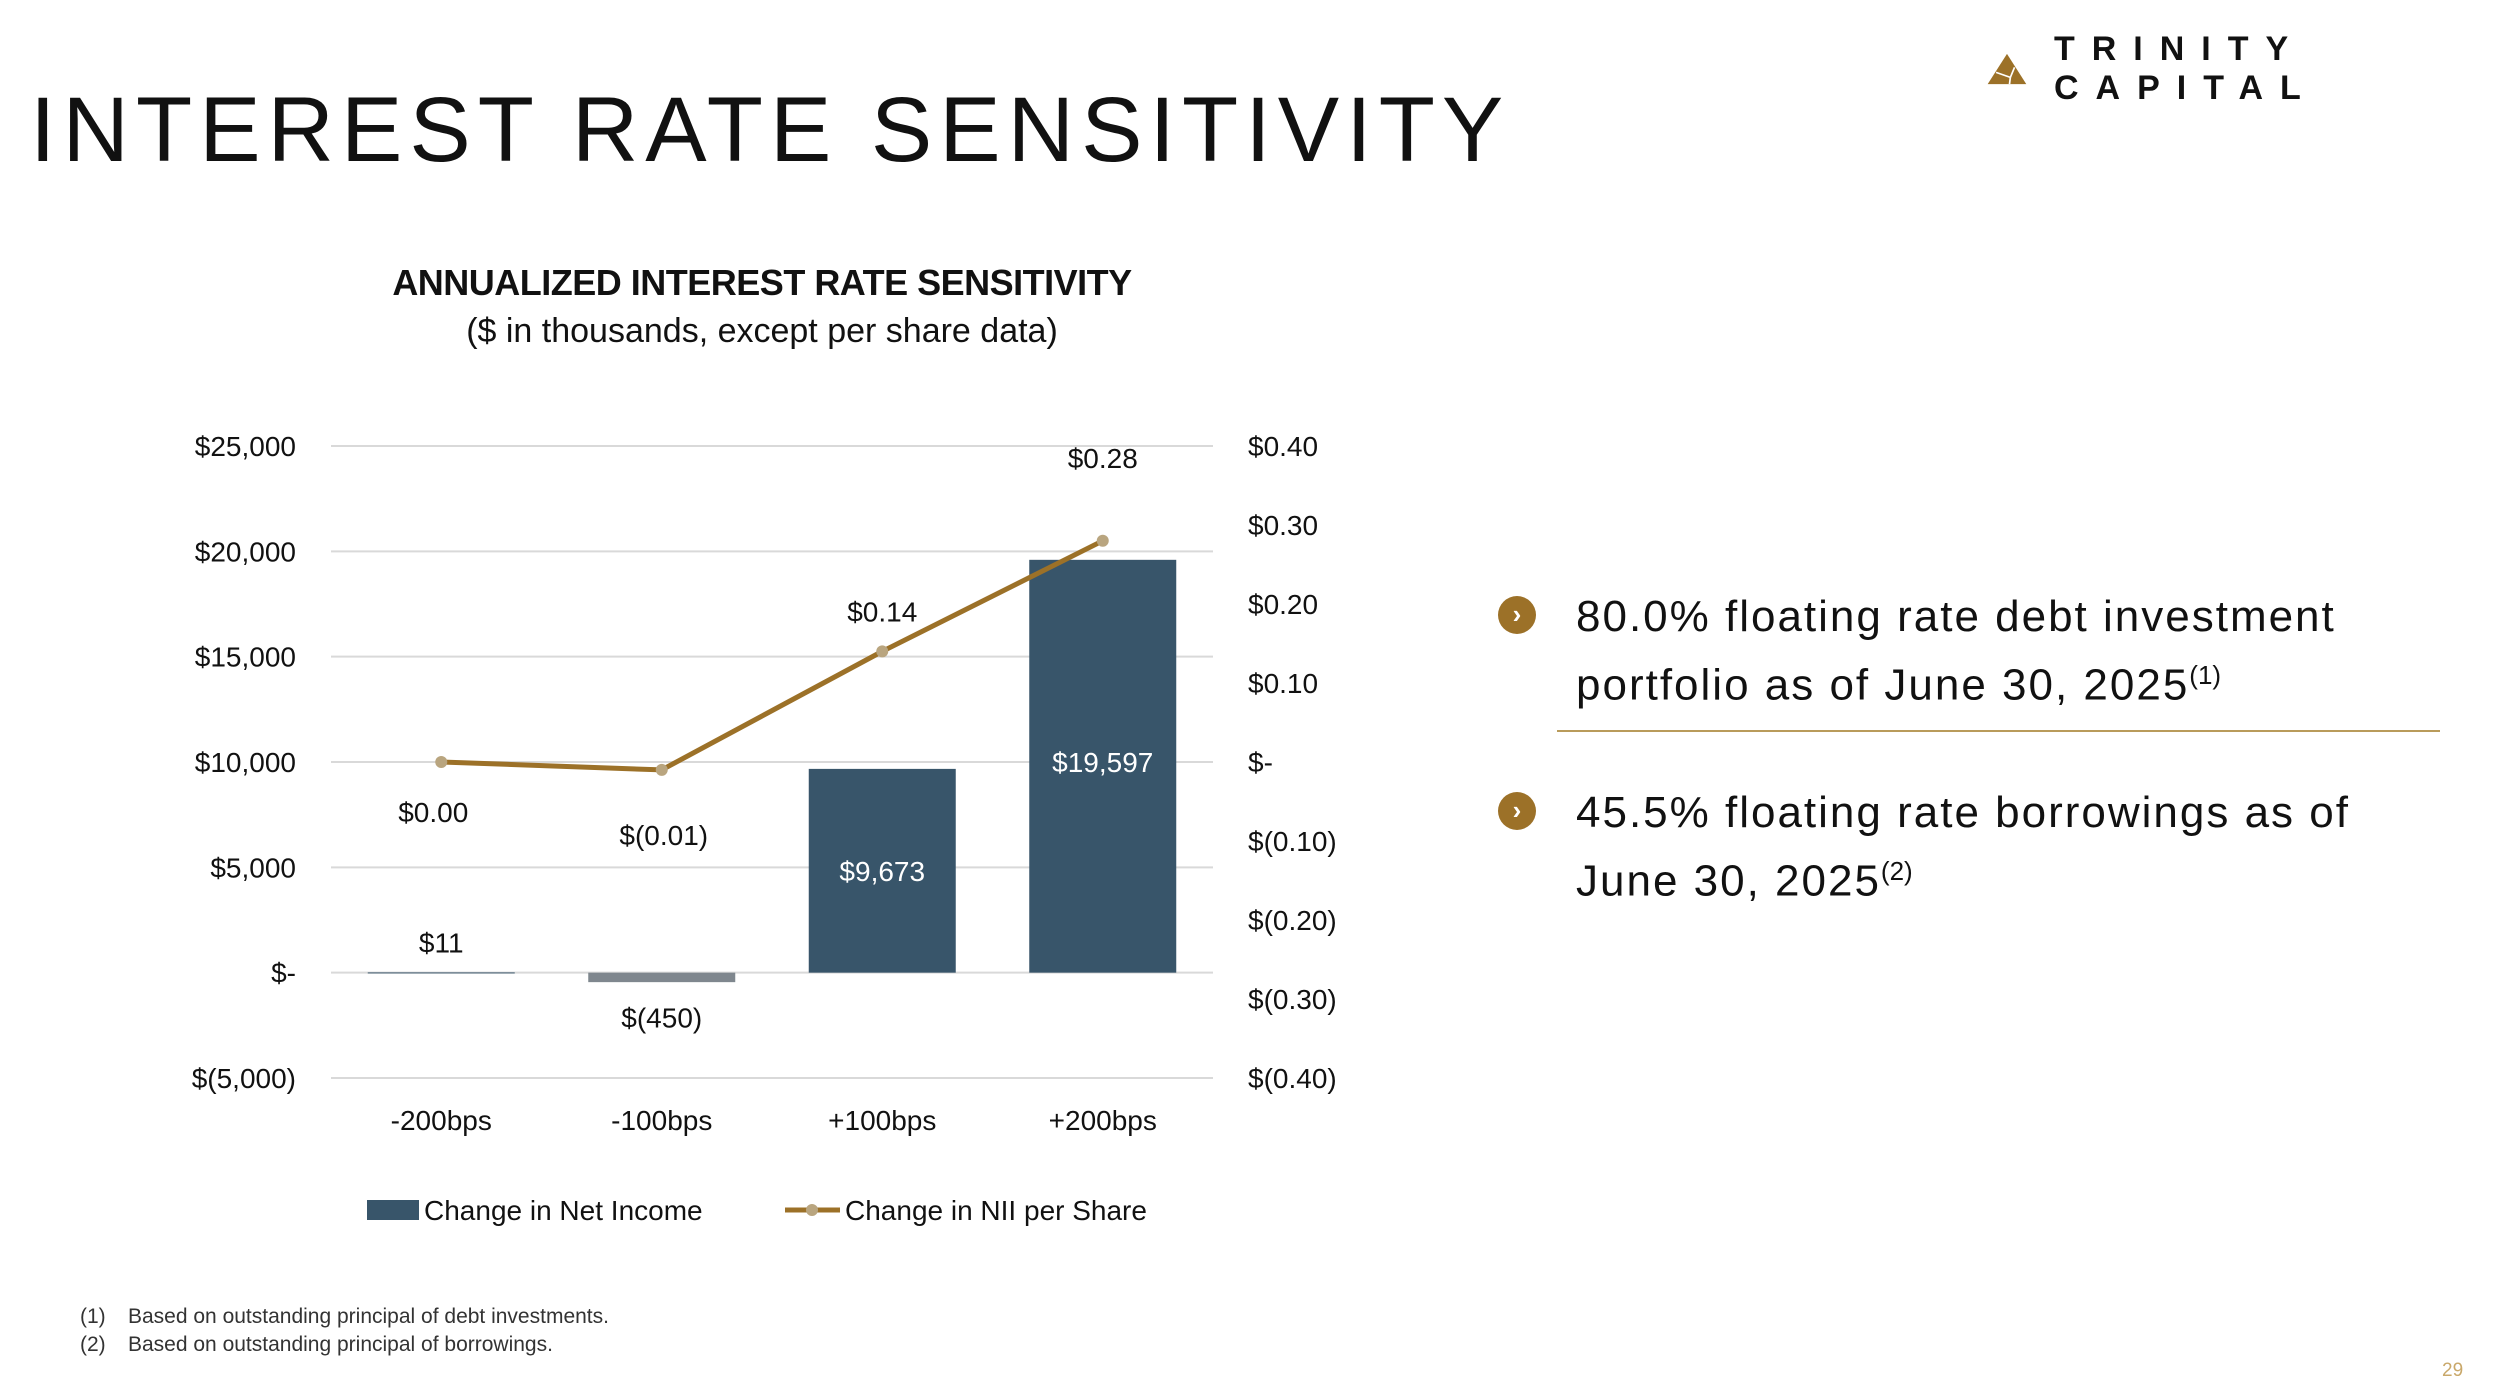 The width and height of the screenshot is (2508, 1384). I want to click on bar-data-label: $11, so click(441, 943).